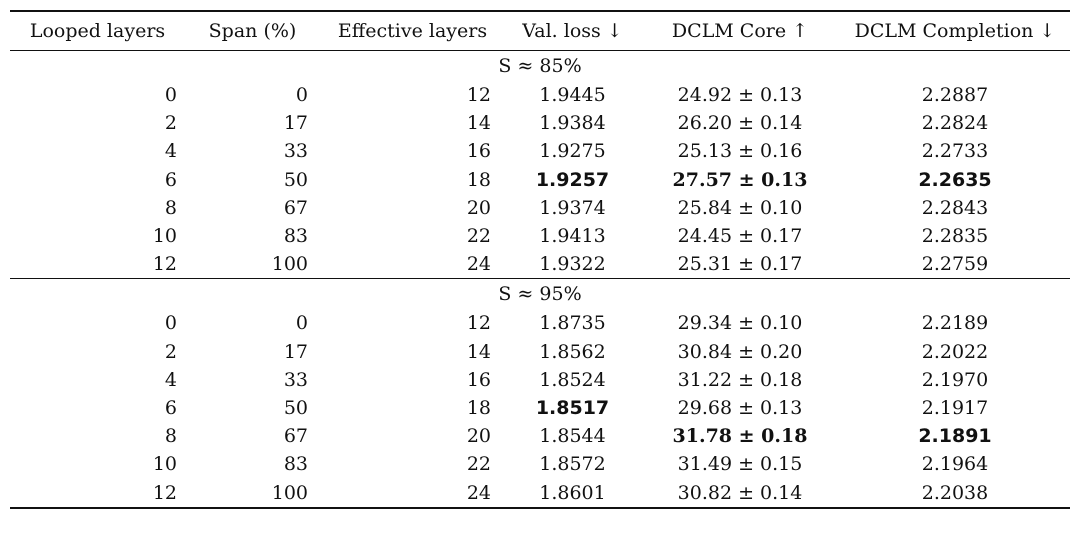 The width and height of the screenshot is (1080, 538). Describe the element at coordinates (740, 31) in the screenshot. I see `header-dclm-core: DCLM Core ↑` at that location.